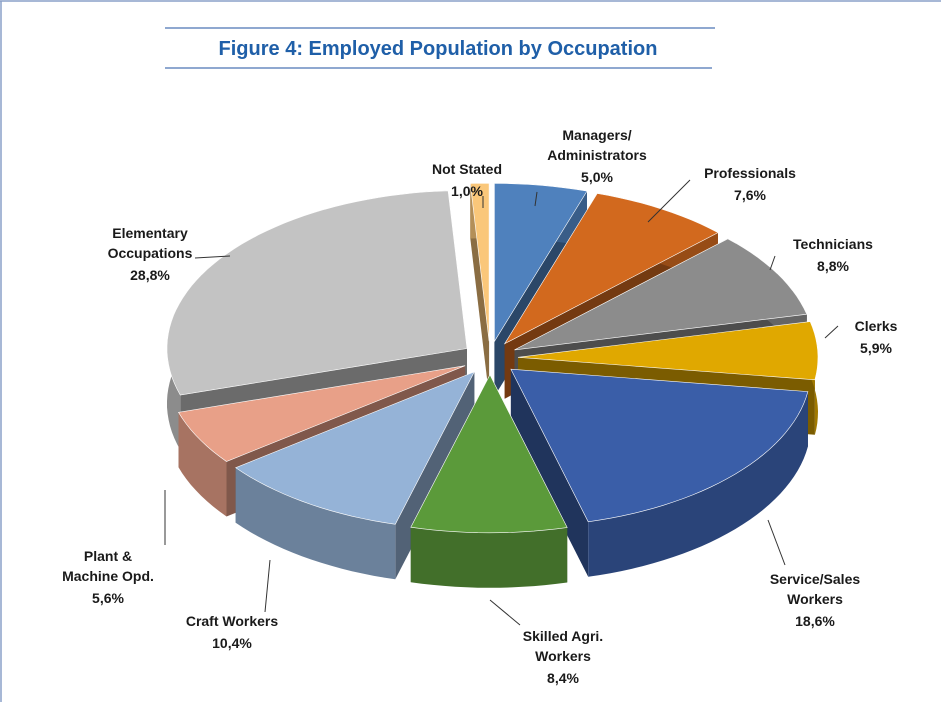 The height and width of the screenshot is (707, 941). What do you see at coordinates (150, 275) in the screenshot?
I see `value-label: 28,8%` at bounding box center [150, 275].